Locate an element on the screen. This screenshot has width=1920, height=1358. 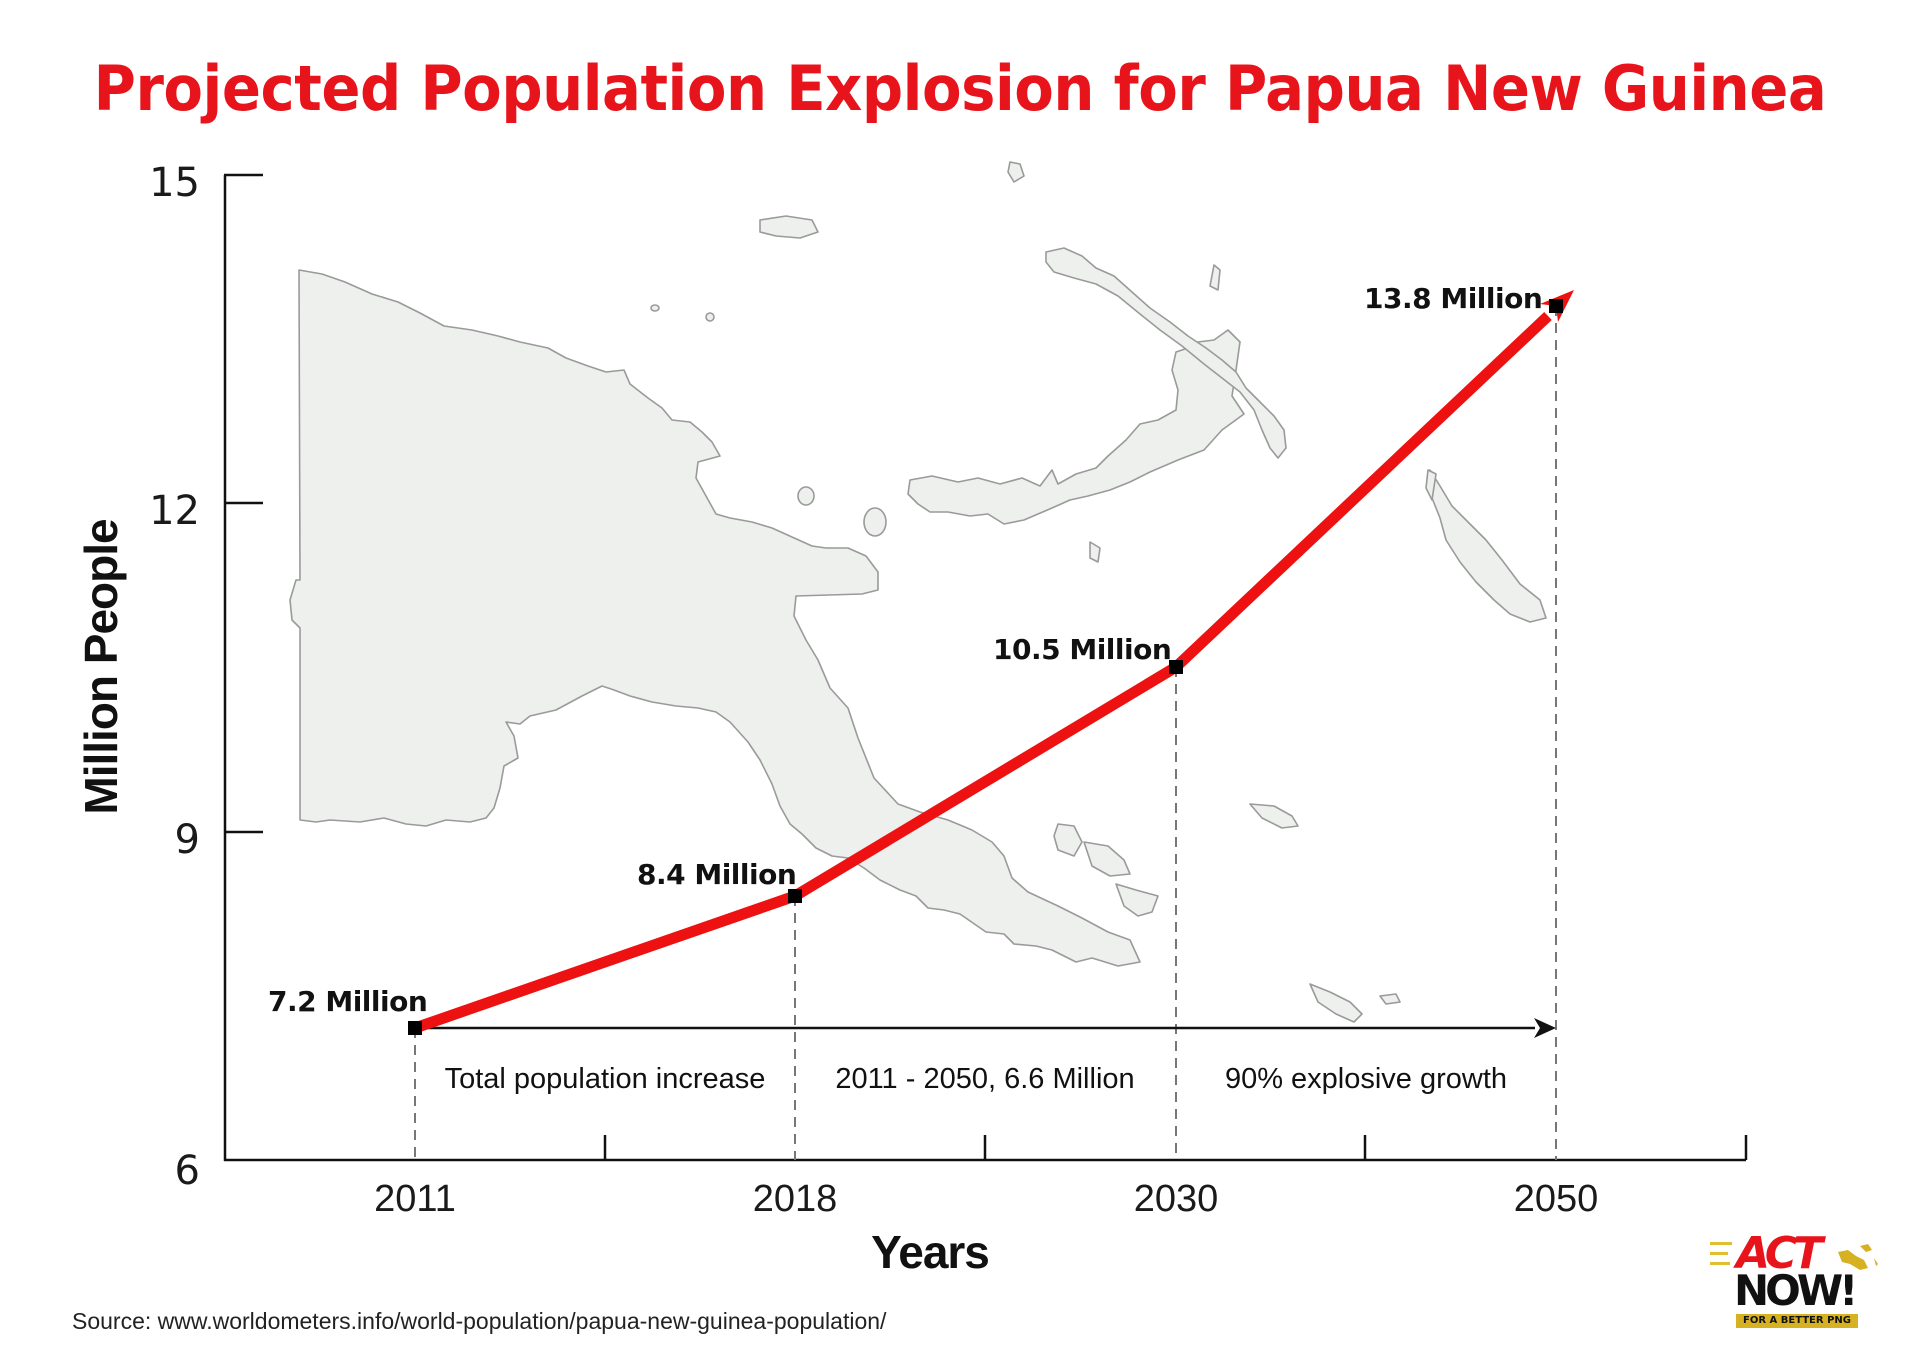
x-tick-label: 2050 is located at coordinates (1556, 1199).